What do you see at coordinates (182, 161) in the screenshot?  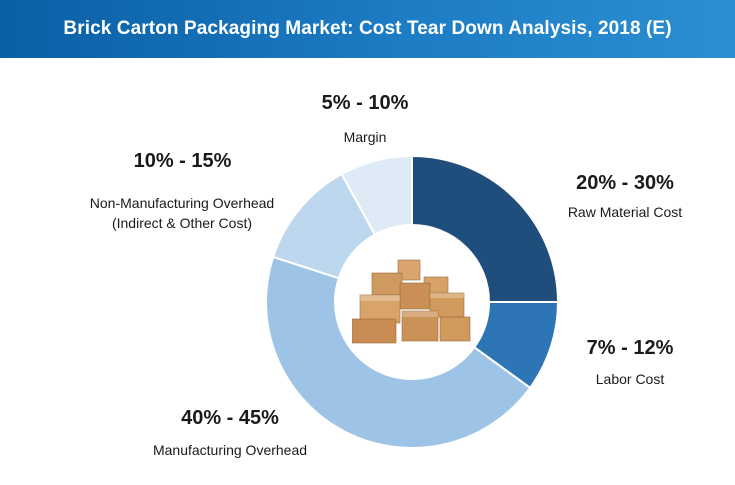 I see `label-nonmfg-pct: 10% - 15%` at bounding box center [182, 161].